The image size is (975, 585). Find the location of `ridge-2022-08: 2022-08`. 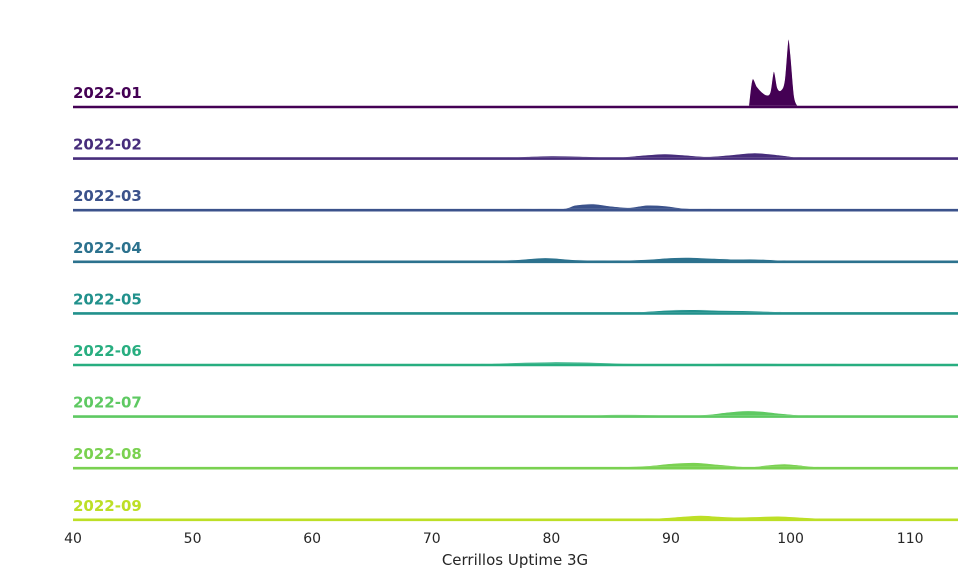

ridge-2022-08: 2022-08 is located at coordinates (515, 457).